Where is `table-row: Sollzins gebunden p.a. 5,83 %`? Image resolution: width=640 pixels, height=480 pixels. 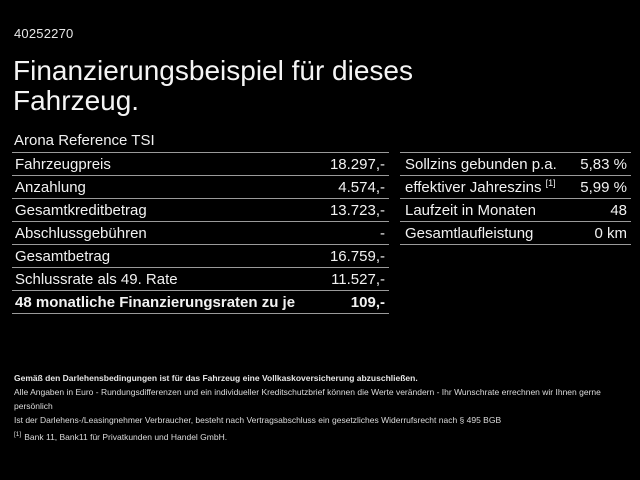
table-row: Sollzins gebunden p.a. 5,83 % is located at coordinates (515, 164).